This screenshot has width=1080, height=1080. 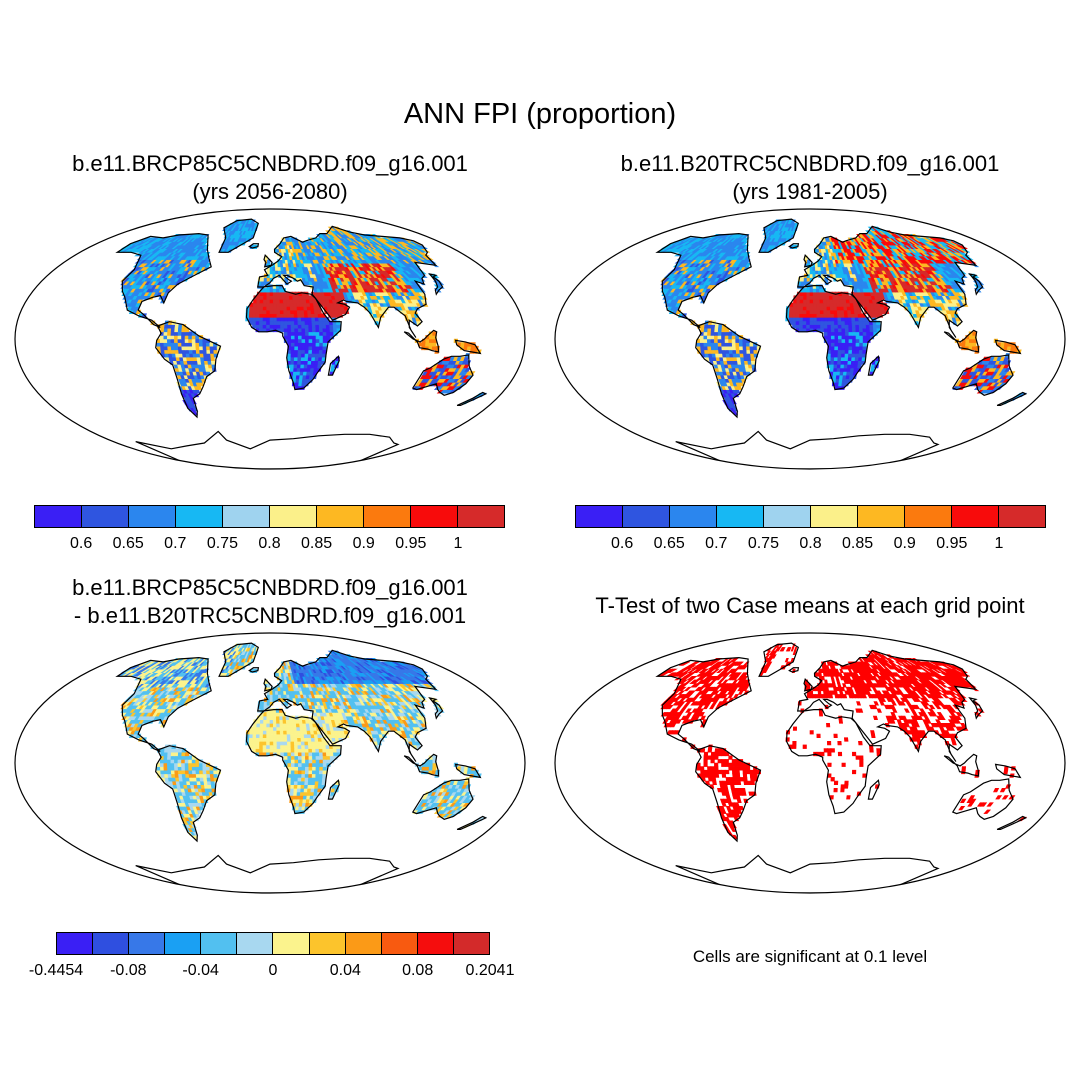 I want to click on world-map-diff, so click(x=270, y=763).